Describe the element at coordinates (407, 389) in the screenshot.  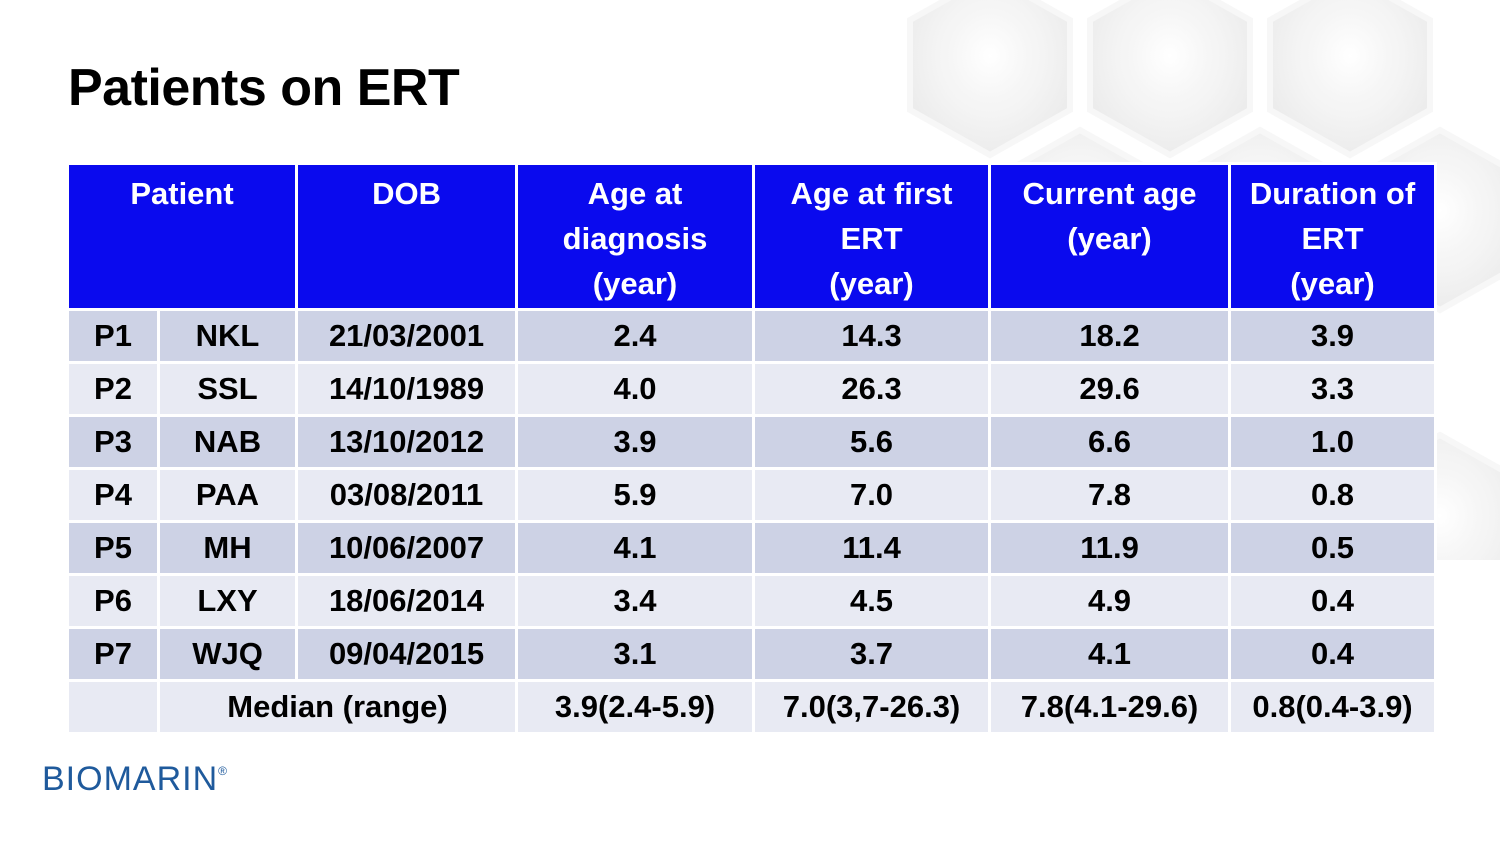
I see `cell-dob: 14/10/1989` at that location.